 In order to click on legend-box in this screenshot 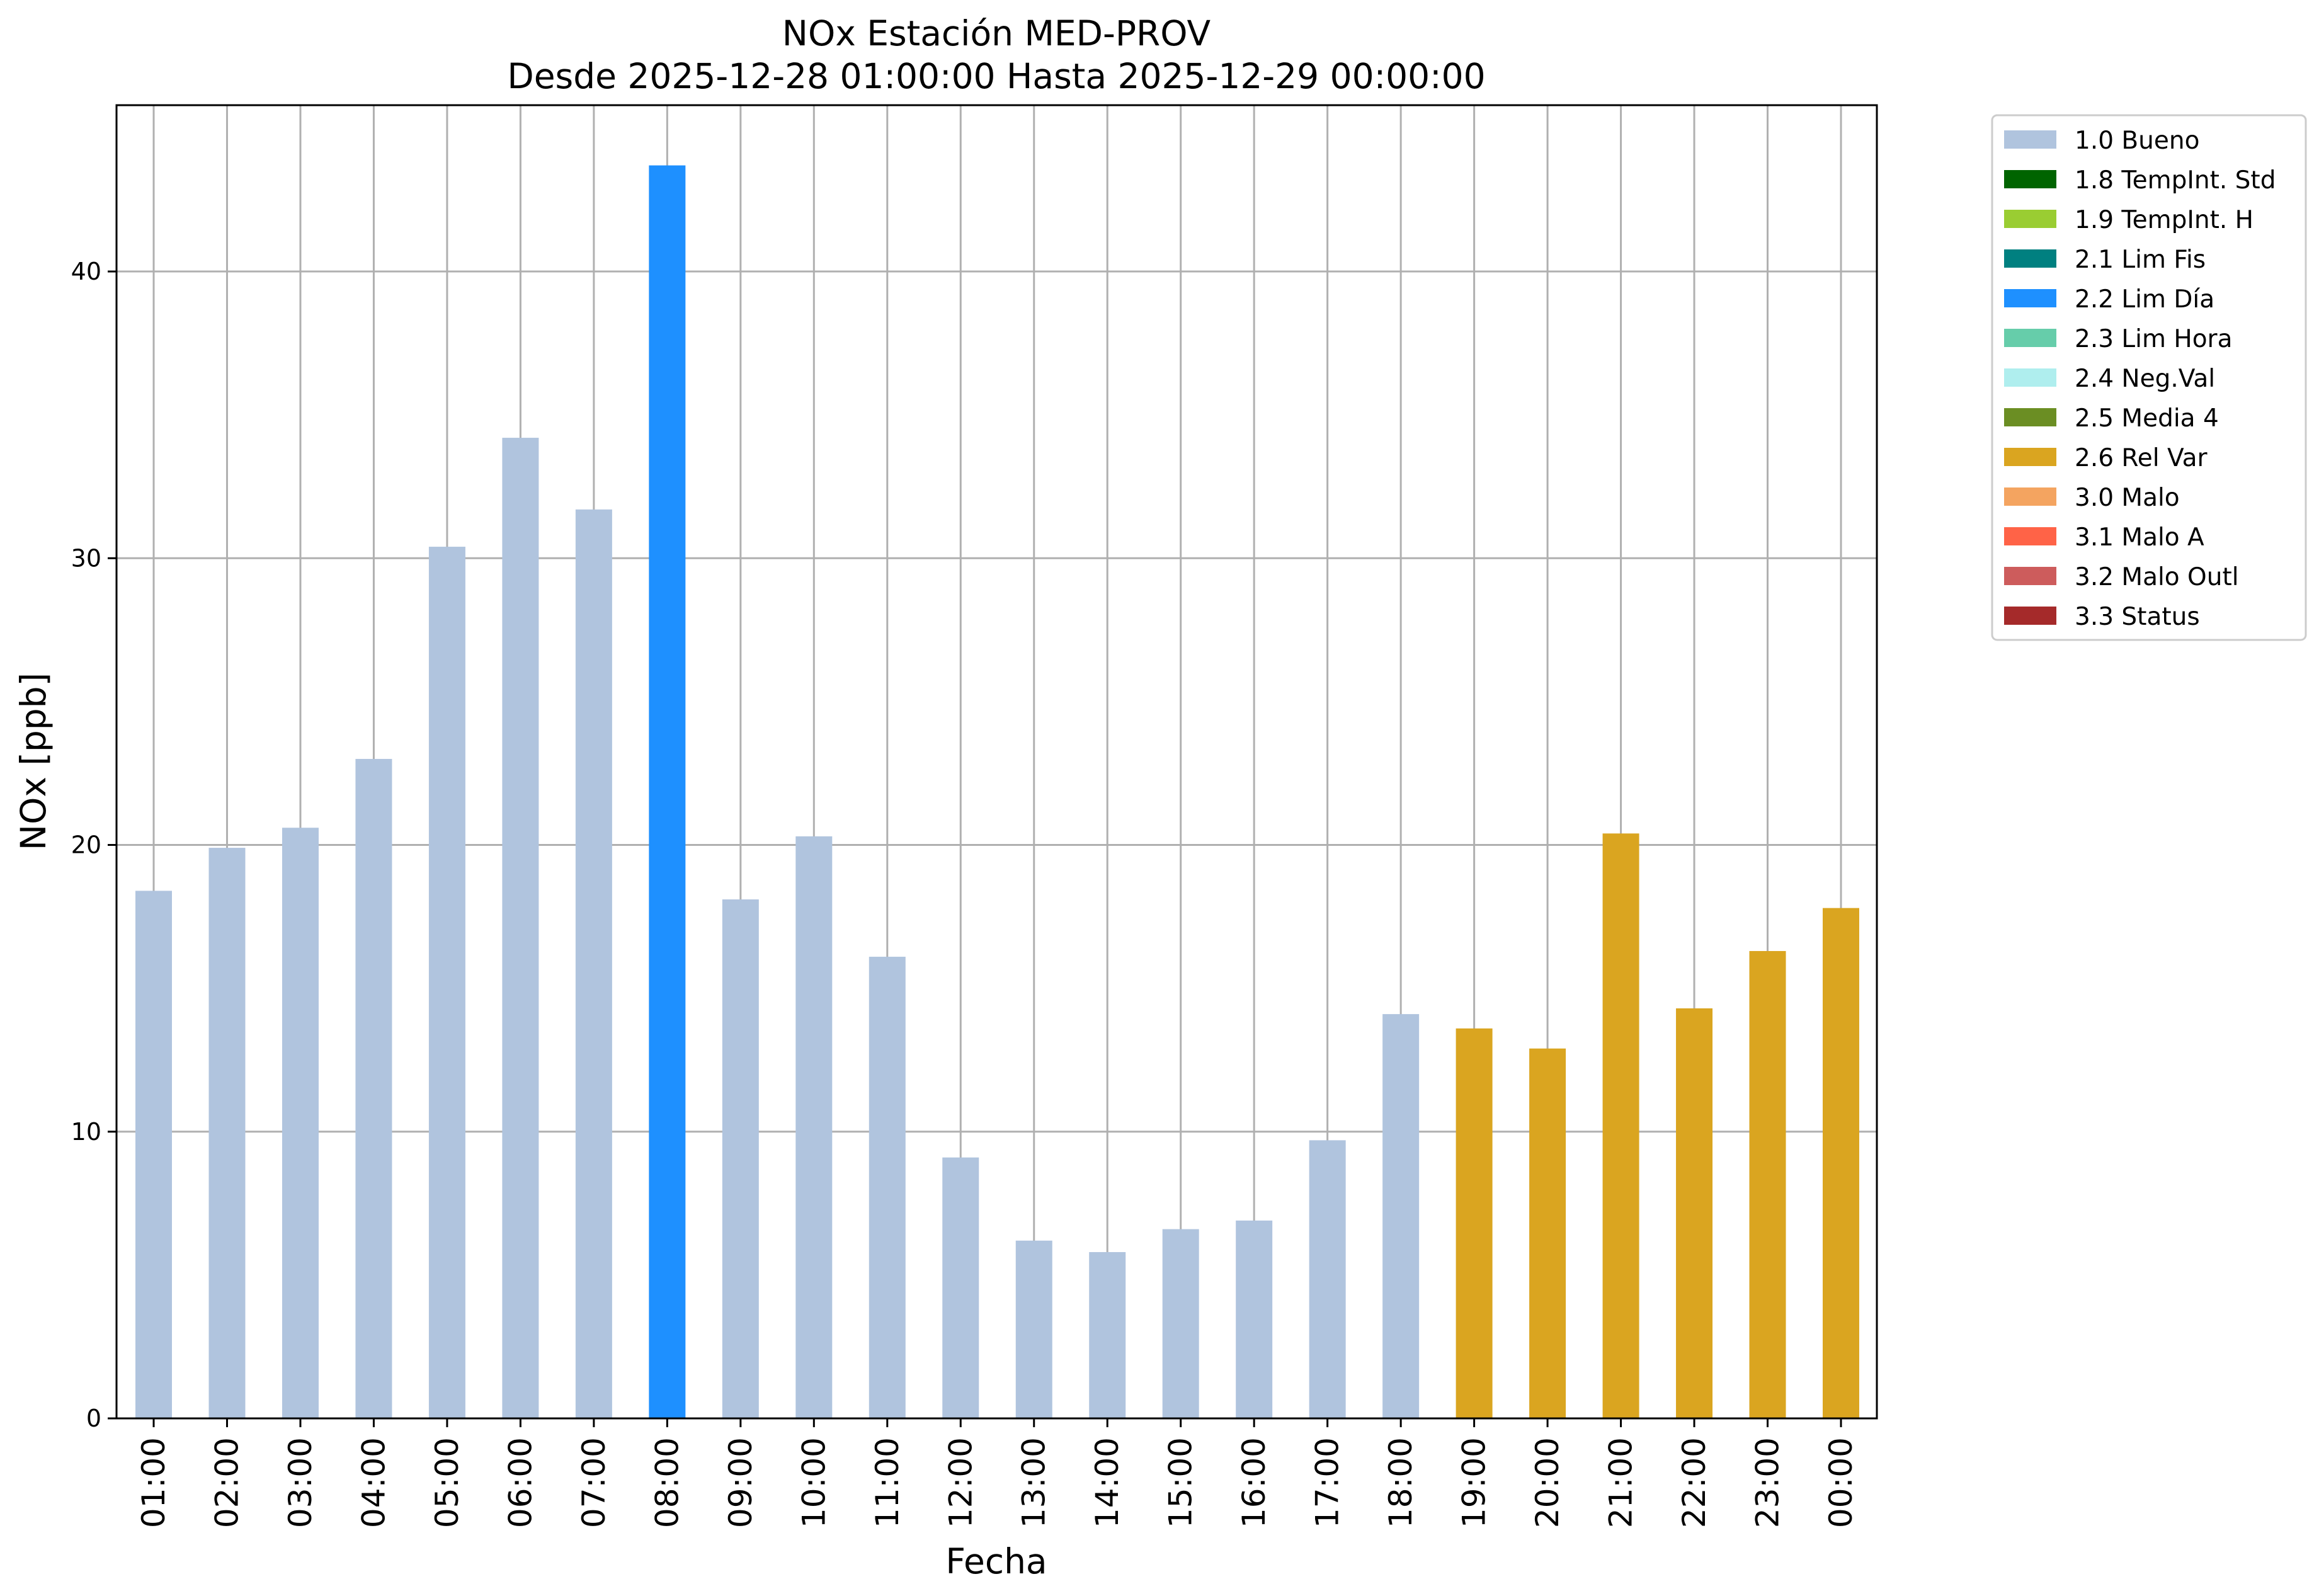, I will do `click(2149, 377)`.